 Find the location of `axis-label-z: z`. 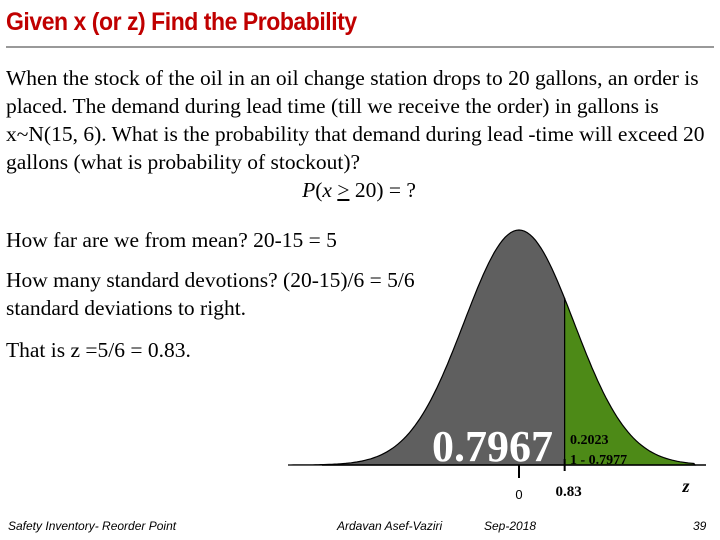

axis-label-z: z is located at coordinates (685, 486).